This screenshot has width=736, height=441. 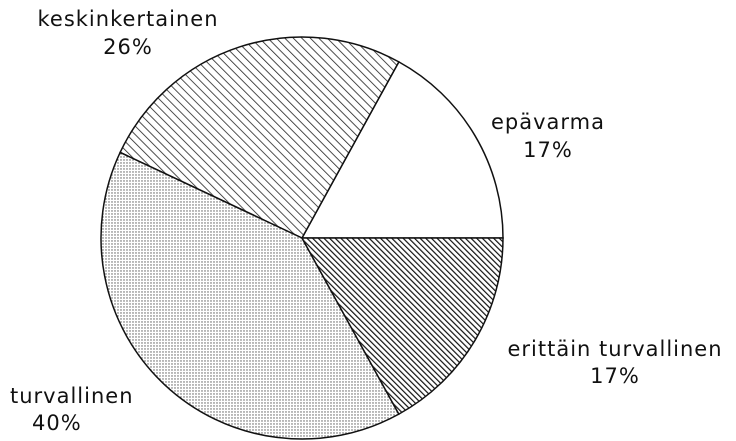 I want to click on slice-value-label: 26%, so click(x=128, y=47).